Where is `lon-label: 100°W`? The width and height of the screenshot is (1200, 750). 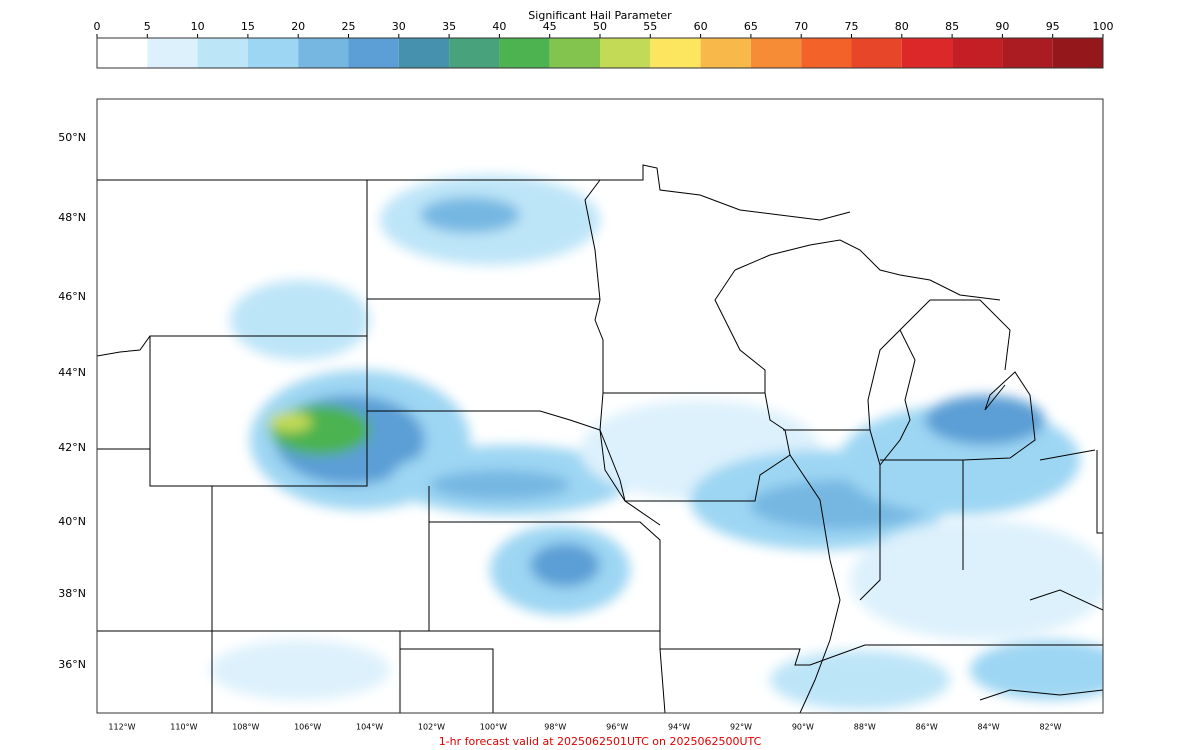 lon-label: 100°W is located at coordinates (493, 727).